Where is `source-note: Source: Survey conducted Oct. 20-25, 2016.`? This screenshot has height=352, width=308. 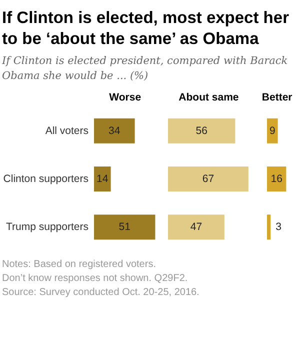 source-note: Source: Survey conducted Oct. 20-25, 2016. is located at coordinates (101, 293).